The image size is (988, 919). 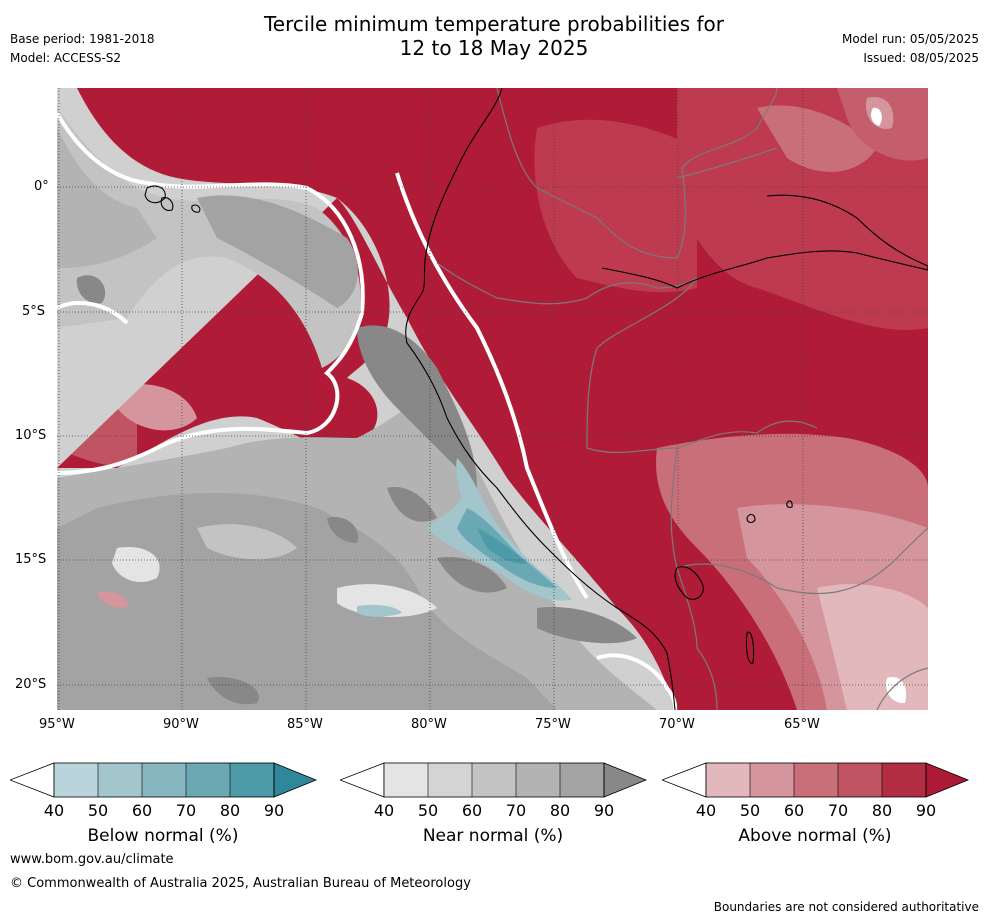 What do you see at coordinates (750, 810) in the screenshot?
I see `above-tick-50: 50` at bounding box center [750, 810].